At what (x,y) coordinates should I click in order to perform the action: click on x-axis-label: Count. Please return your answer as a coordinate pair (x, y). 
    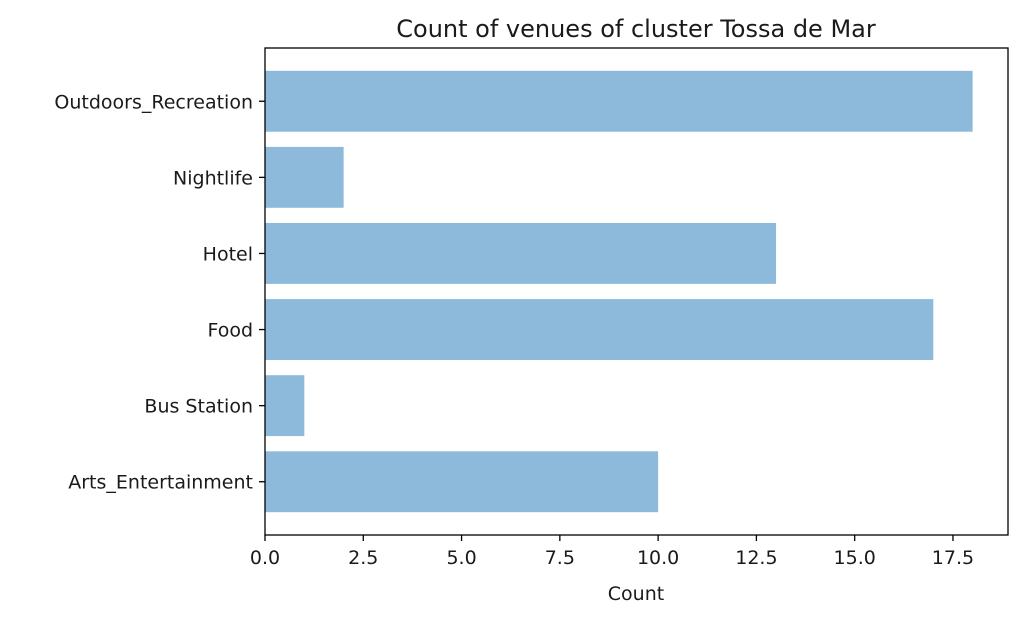
    Looking at the image, I should click on (636, 594).